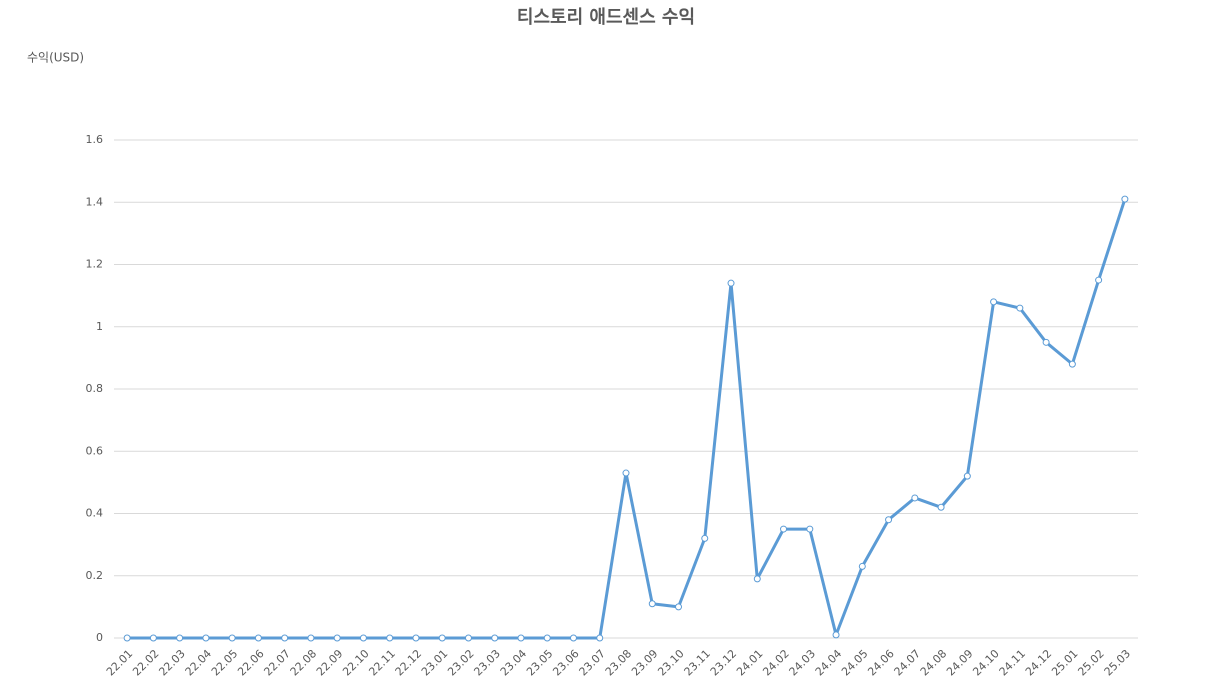 The width and height of the screenshot is (1212, 694). What do you see at coordinates (985, 662) in the screenshot?
I see `x-tick-label: 24.10` at bounding box center [985, 662].